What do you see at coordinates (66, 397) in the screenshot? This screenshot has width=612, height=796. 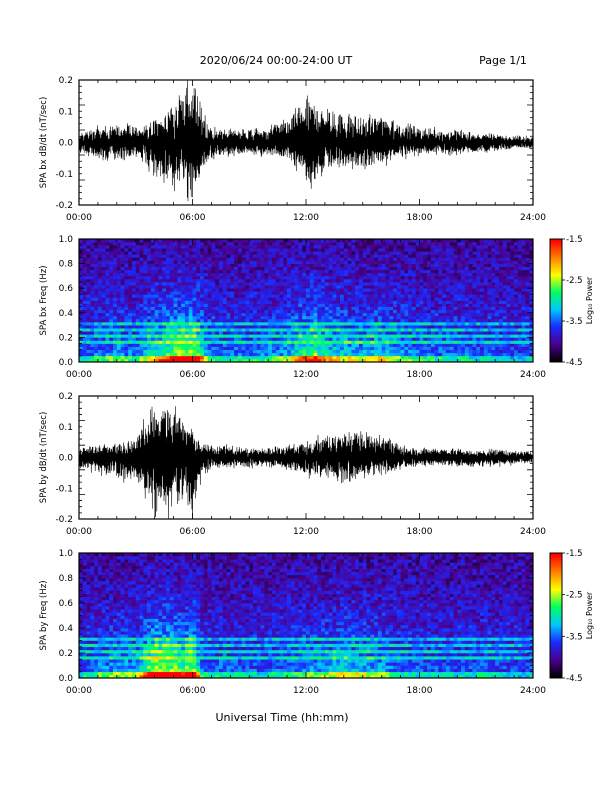 I see `panel-3-y-tick-label: 0.2` at bounding box center [66, 397].